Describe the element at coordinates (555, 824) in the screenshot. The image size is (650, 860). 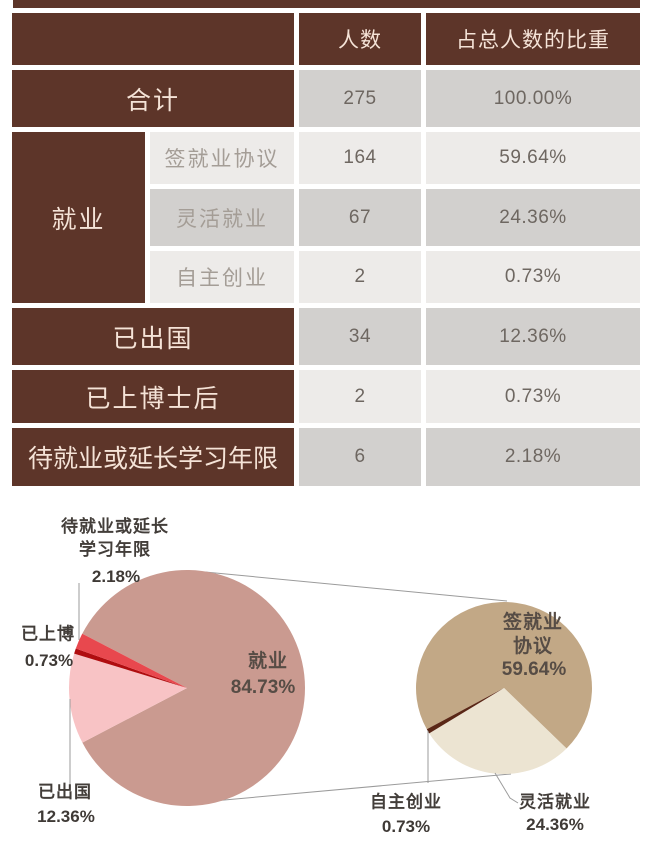
I see `label-flexible-pct: 24.36%` at that location.